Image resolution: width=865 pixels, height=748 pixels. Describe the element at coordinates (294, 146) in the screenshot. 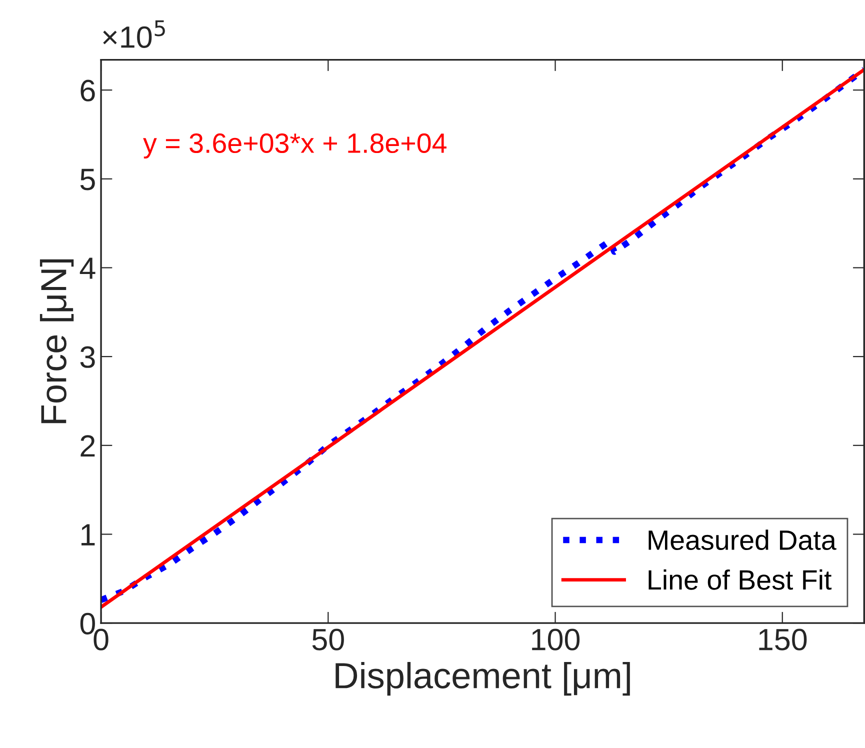

I see `annotation: y = 3.6e+03*x + 1.8e+04` at that location.